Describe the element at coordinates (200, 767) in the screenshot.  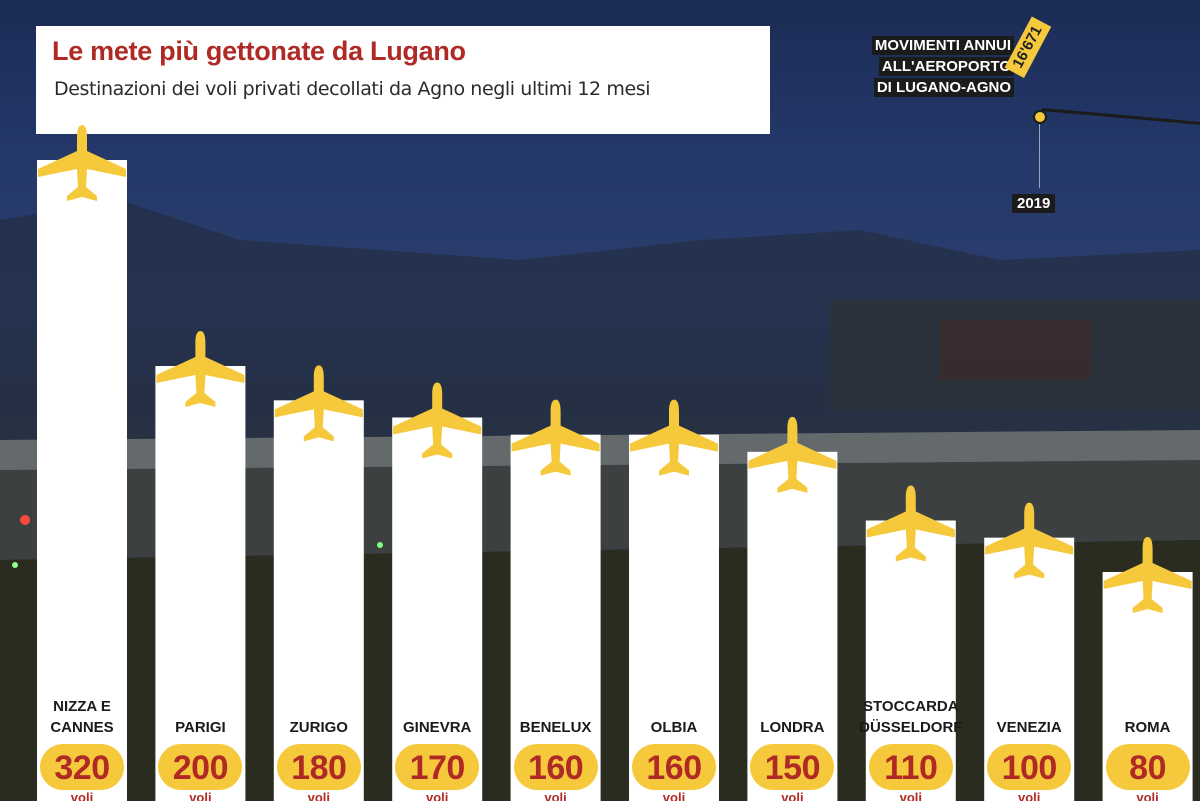
I see `value-label: 200` at that location.